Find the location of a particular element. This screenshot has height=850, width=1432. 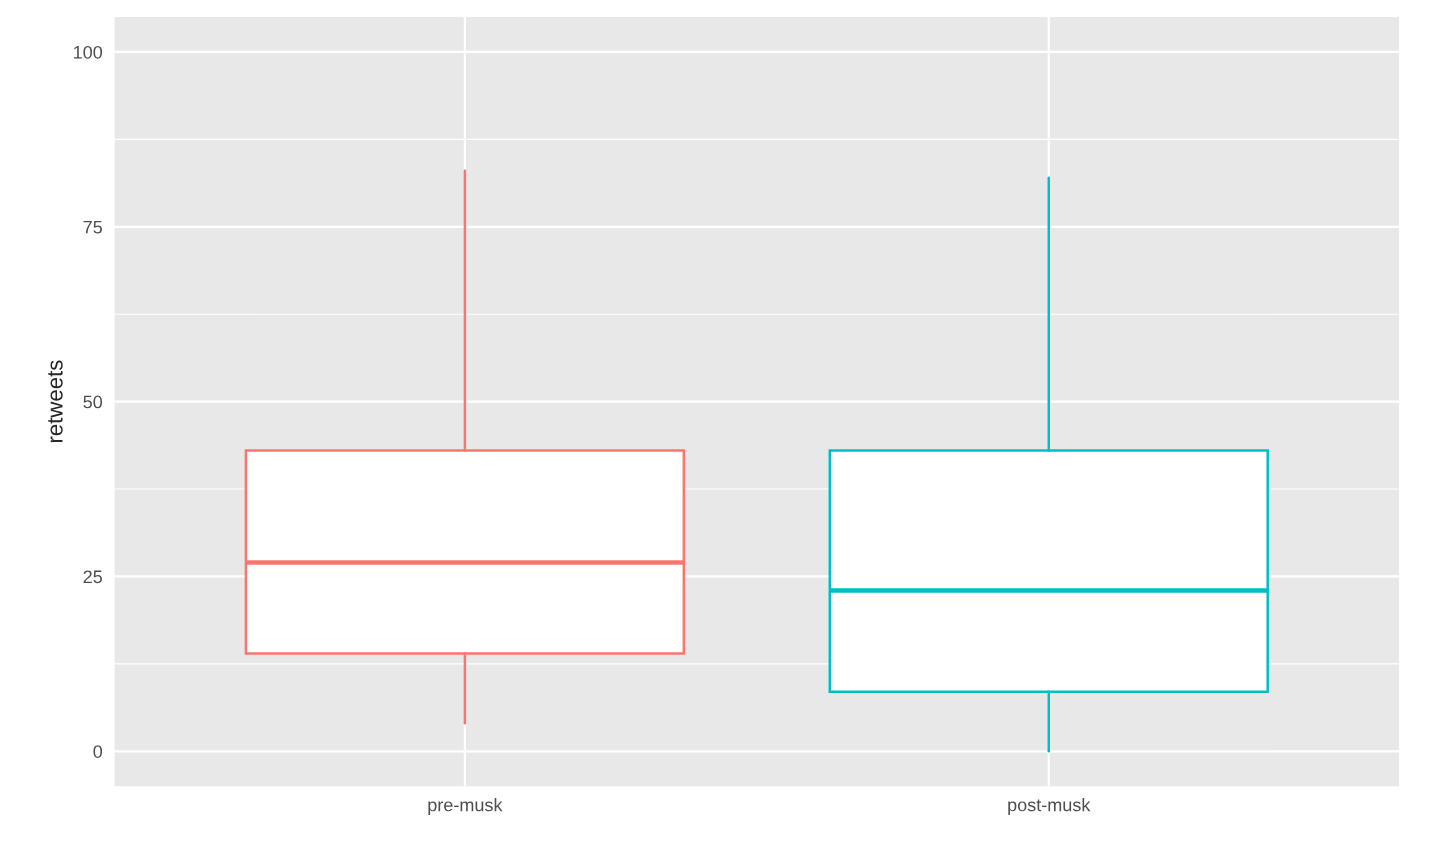

y-tick-label: 75 is located at coordinates (92, 227).